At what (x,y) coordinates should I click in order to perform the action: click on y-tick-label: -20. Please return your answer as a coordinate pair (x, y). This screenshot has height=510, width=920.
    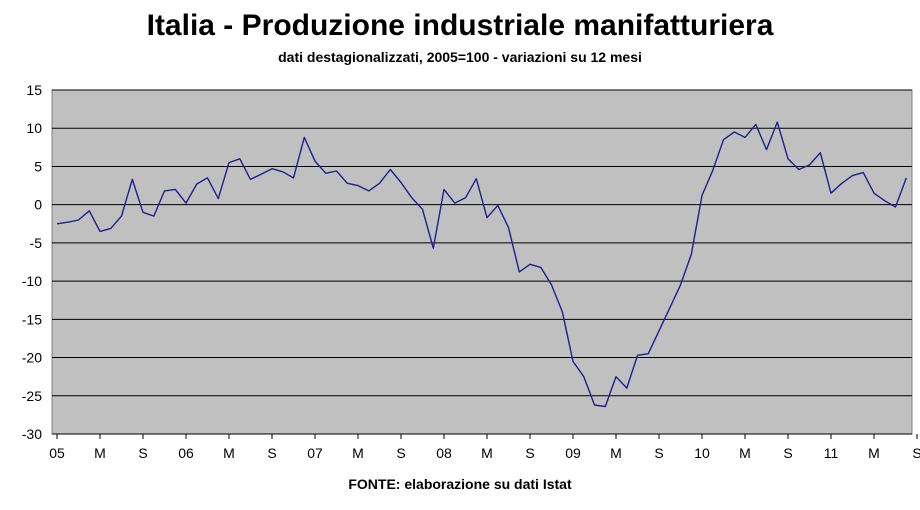
    Looking at the image, I should click on (32, 358).